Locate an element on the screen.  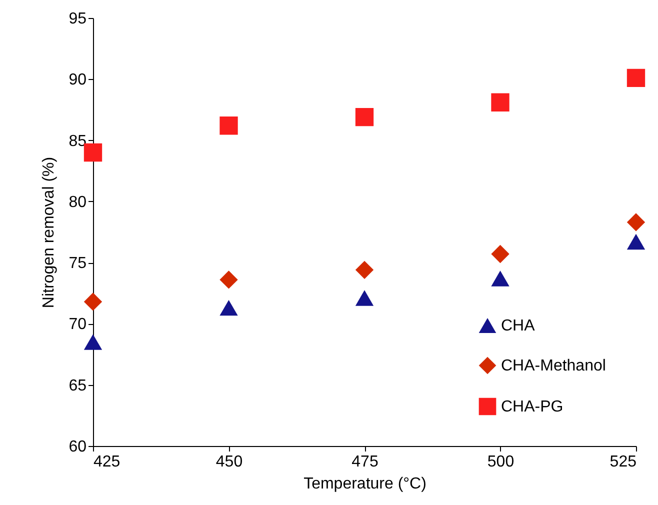
y-tick-label: 85 is located at coordinates (77, 141).